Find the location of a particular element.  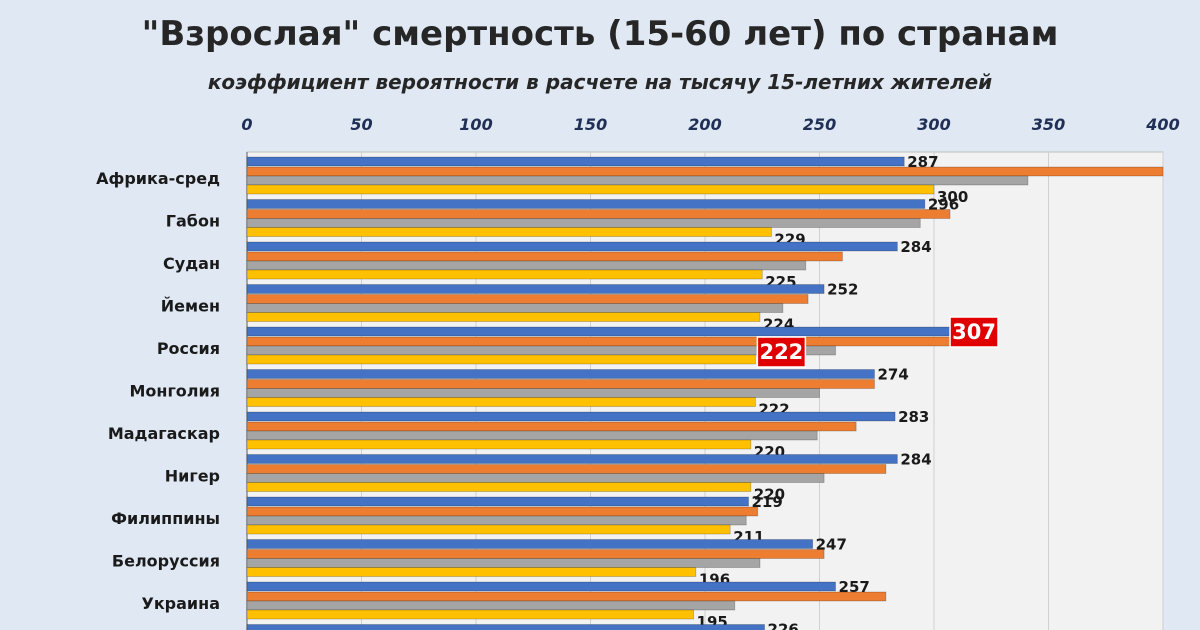

category-label: Украина is located at coordinates (180, 603).